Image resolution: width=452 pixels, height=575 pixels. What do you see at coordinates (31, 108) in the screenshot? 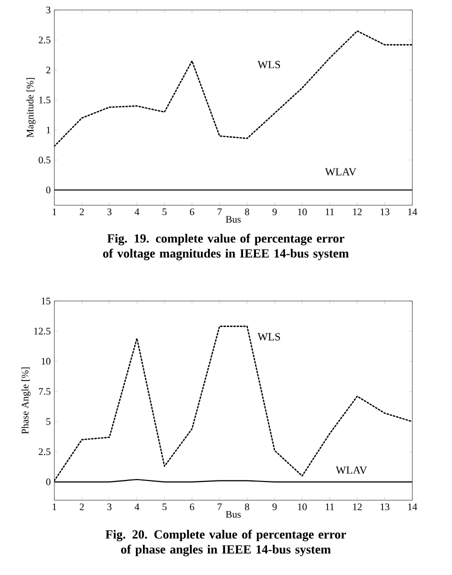
I see `y-axis-title: Magnitude [%]` at bounding box center [31, 108].